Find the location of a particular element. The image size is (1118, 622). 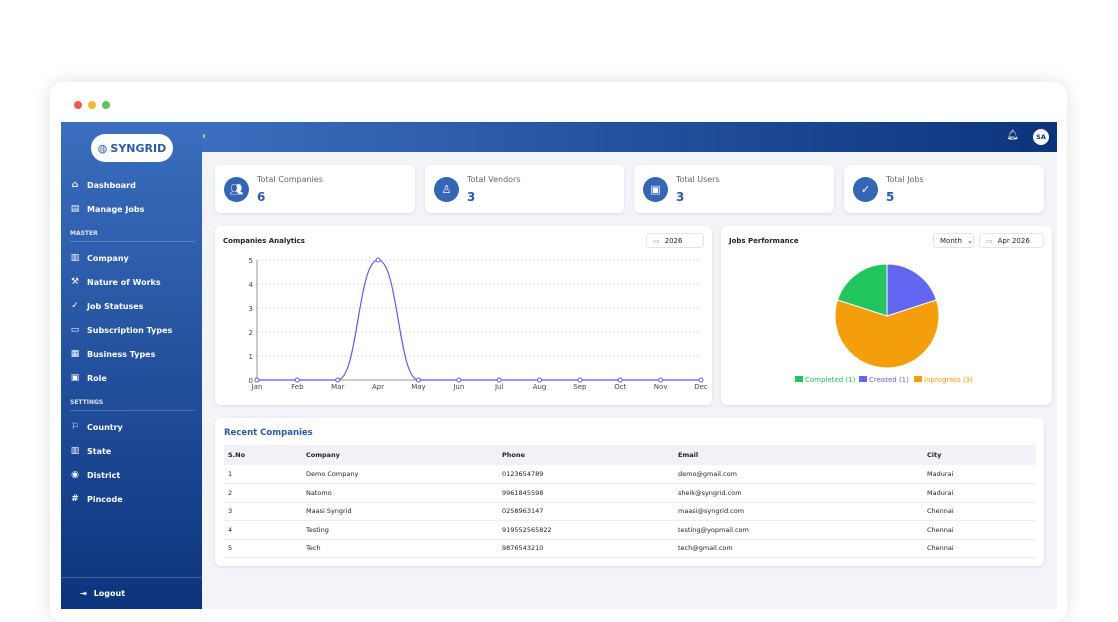

table-cell: Demo Company is located at coordinates (400, 474).